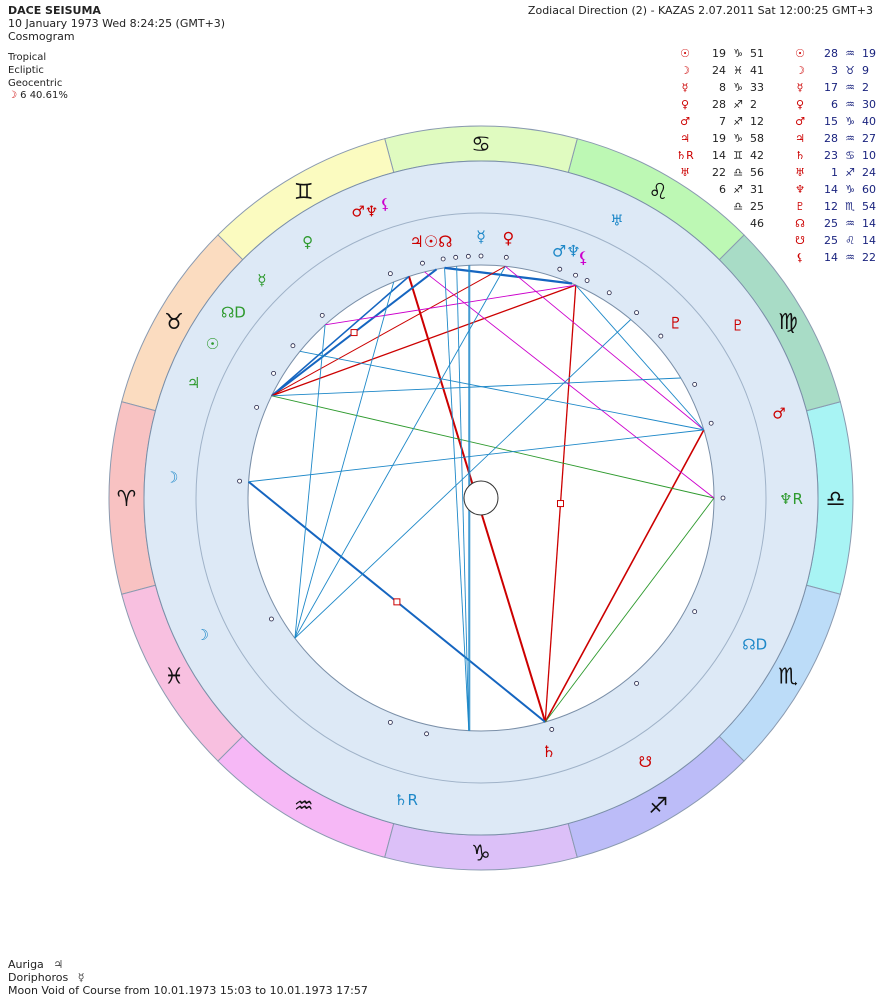  I want to click on planet-row: ♅ 22 ♎ 56 ♅ 1 ♐ 24, so click(779, 172).